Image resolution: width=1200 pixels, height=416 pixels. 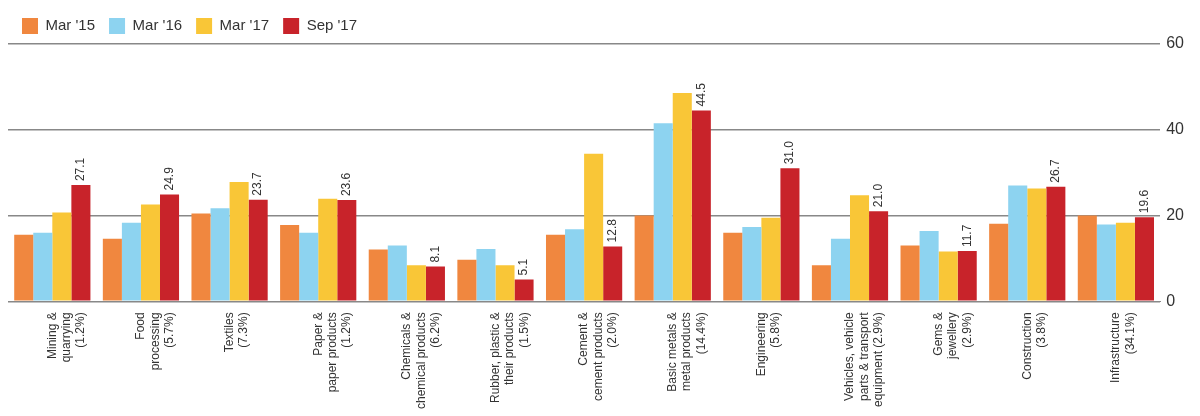 I want to click on y-tick-label: 20, so click(x=1175, y=214).